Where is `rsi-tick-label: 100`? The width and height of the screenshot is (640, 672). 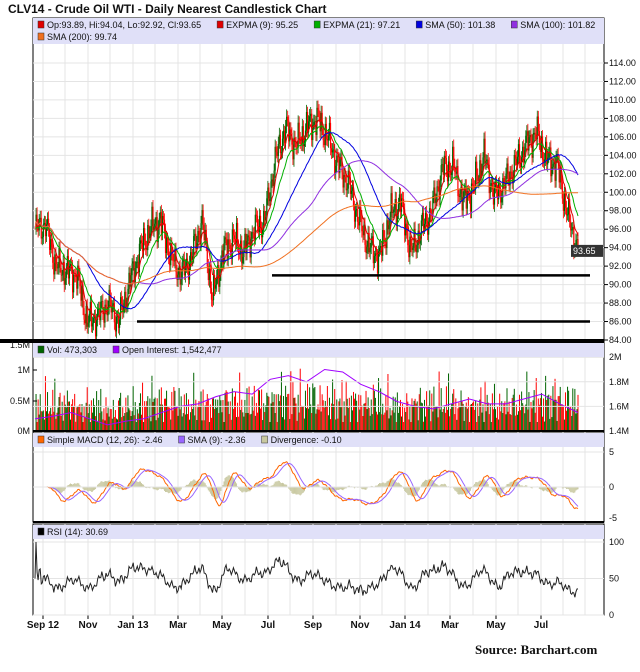 rsi-tick-label: 100 is located at coordinates (616, 542).